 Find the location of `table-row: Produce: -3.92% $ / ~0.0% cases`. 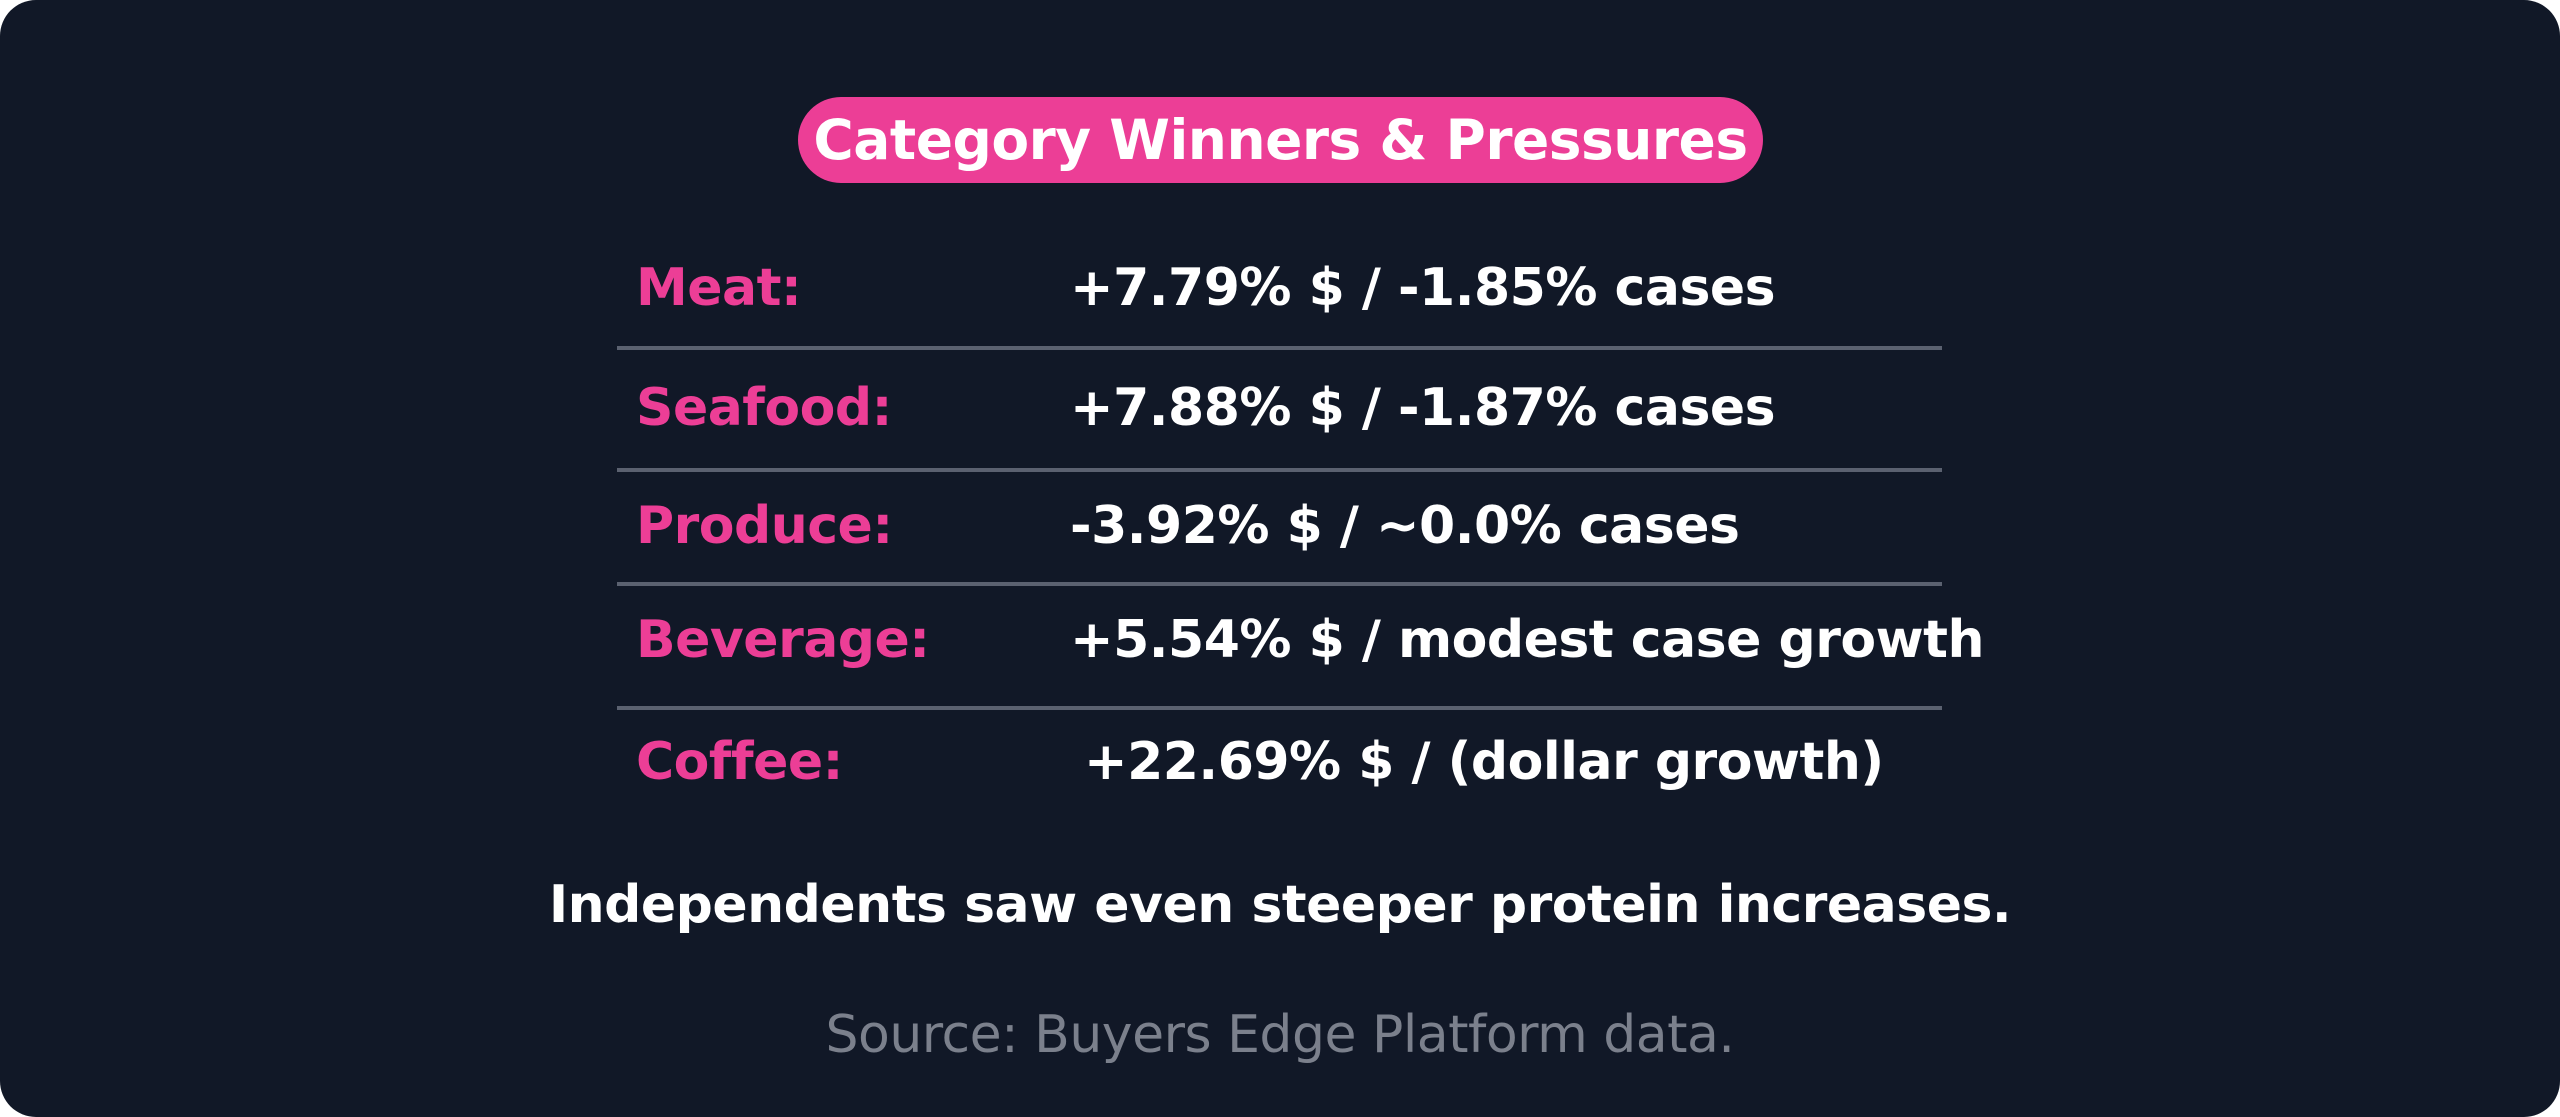

table-row: Produce: -3.92% $ / ~0.0% cases is located at coordinates (1279, 527).